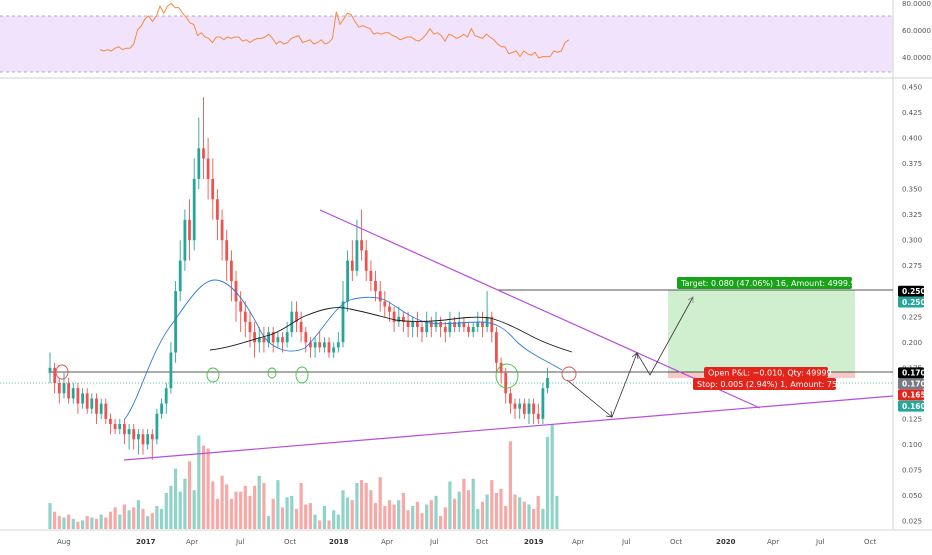  What do you see at coordinates (272, 373) in the screenshot?
I see `support-touch-circle` at bounding box center [272, 373].